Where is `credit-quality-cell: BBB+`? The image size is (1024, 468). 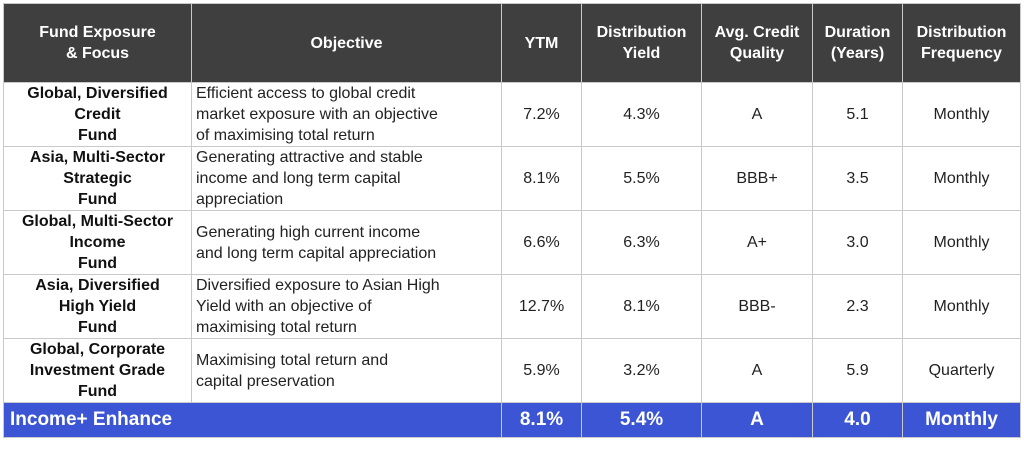 credit-quality-cell: BBB+ is located at coordinates (757, 178).